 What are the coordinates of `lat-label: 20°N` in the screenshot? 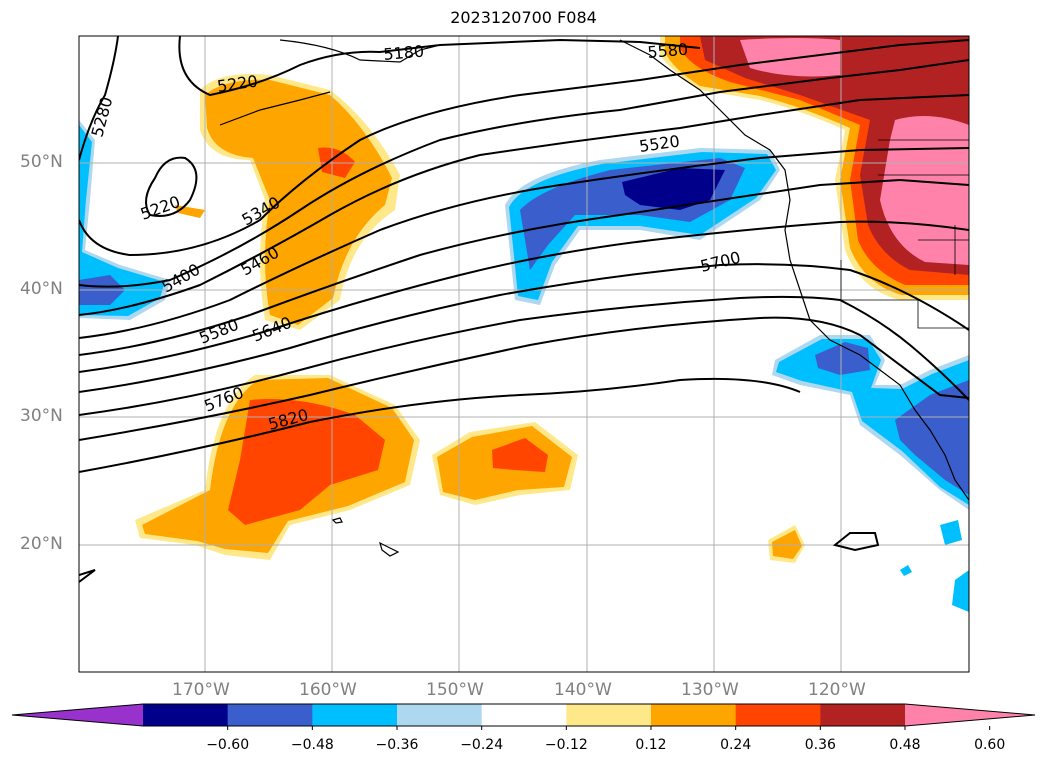 It's located at (41, 544).